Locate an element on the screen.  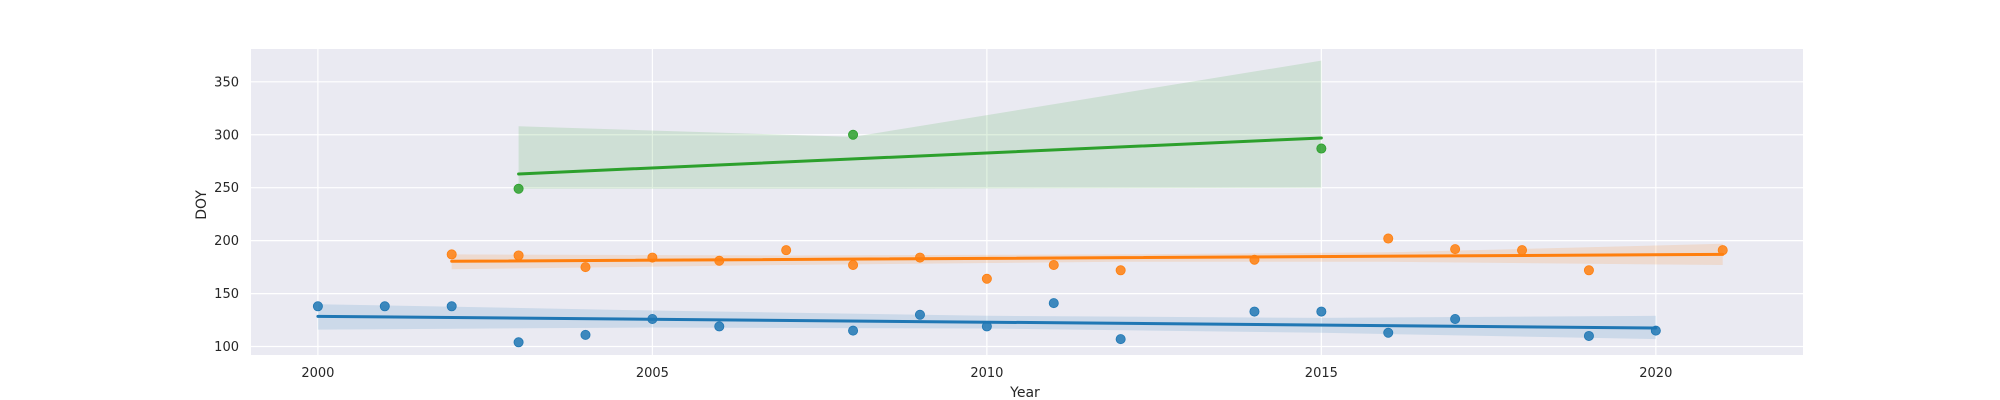
x-tick-label: 2010 is located at coordinates (986, 373).